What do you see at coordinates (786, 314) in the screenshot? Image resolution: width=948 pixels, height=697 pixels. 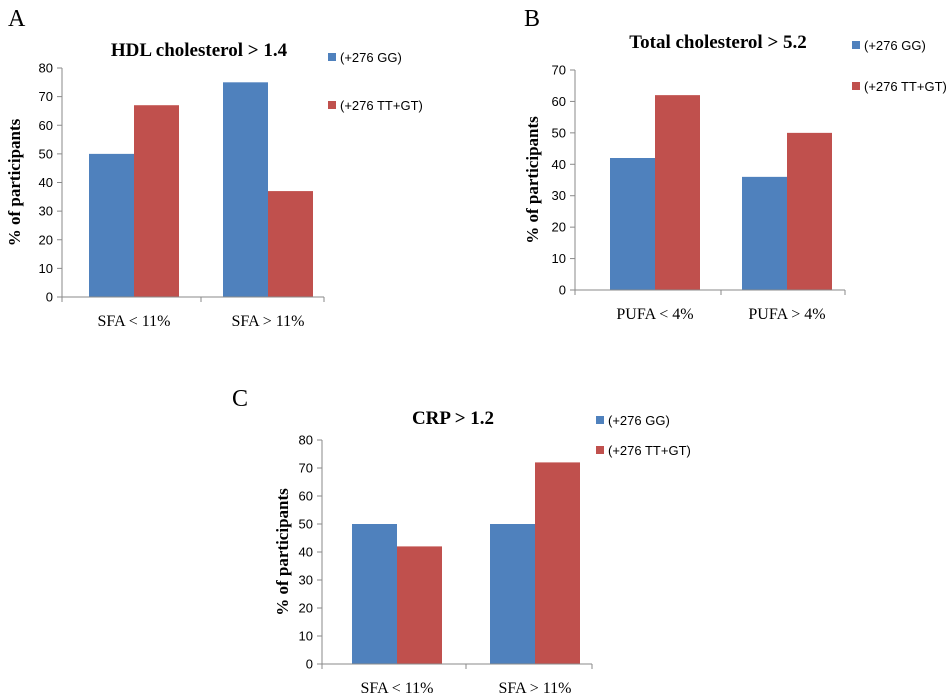 I see `x-tick-label: PUFA > 4%` at bounding box center [786, 314].